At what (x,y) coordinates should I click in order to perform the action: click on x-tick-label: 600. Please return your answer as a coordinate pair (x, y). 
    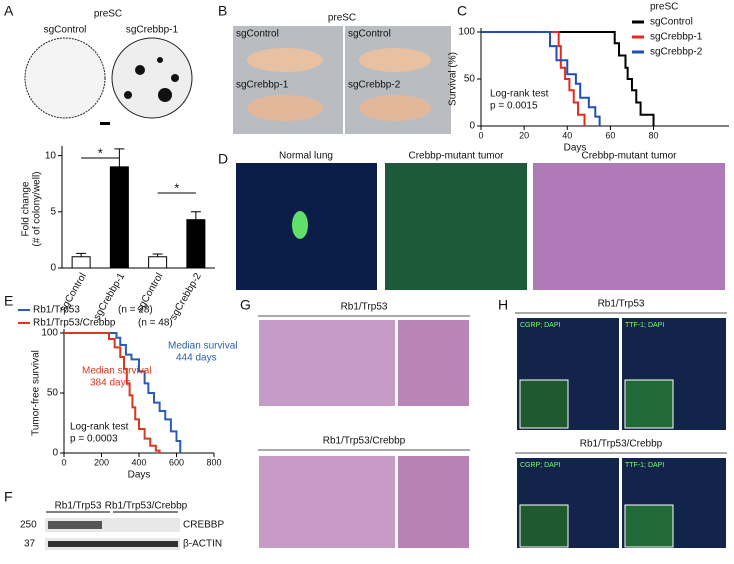
    Looking at the image, I should click on (176, 462).